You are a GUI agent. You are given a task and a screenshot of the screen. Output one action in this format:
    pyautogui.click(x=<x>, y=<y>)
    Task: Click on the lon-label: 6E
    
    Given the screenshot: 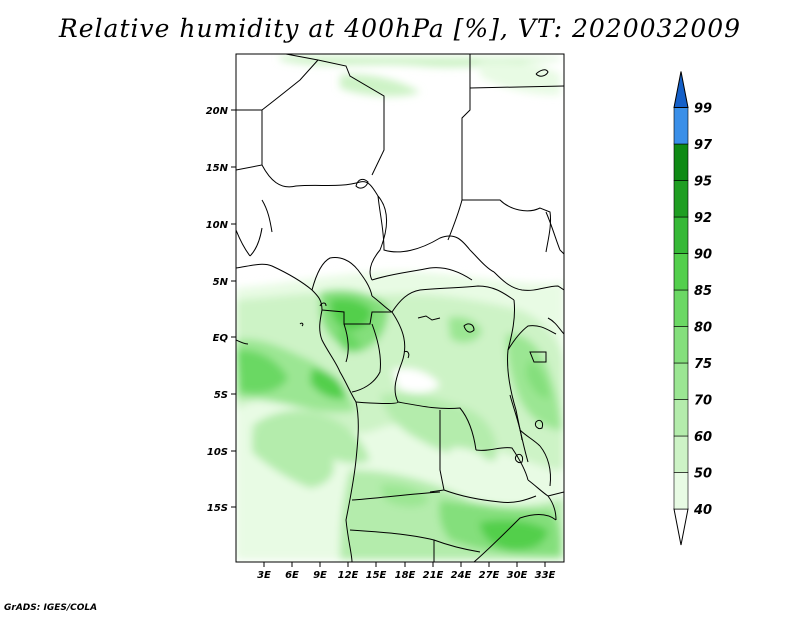 What is the action you would take?
    pyautogui.click(x=292, y=575)
    